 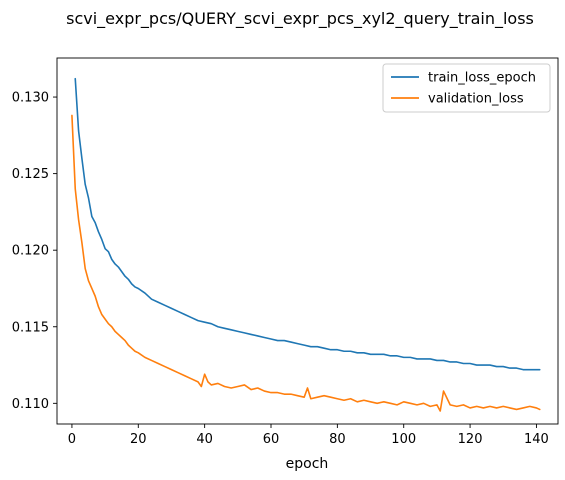 What do you see at coordinates (30, 98) in the screenshot?
I see `y-tick-label: 0.130` at bounding box center [30, 98].